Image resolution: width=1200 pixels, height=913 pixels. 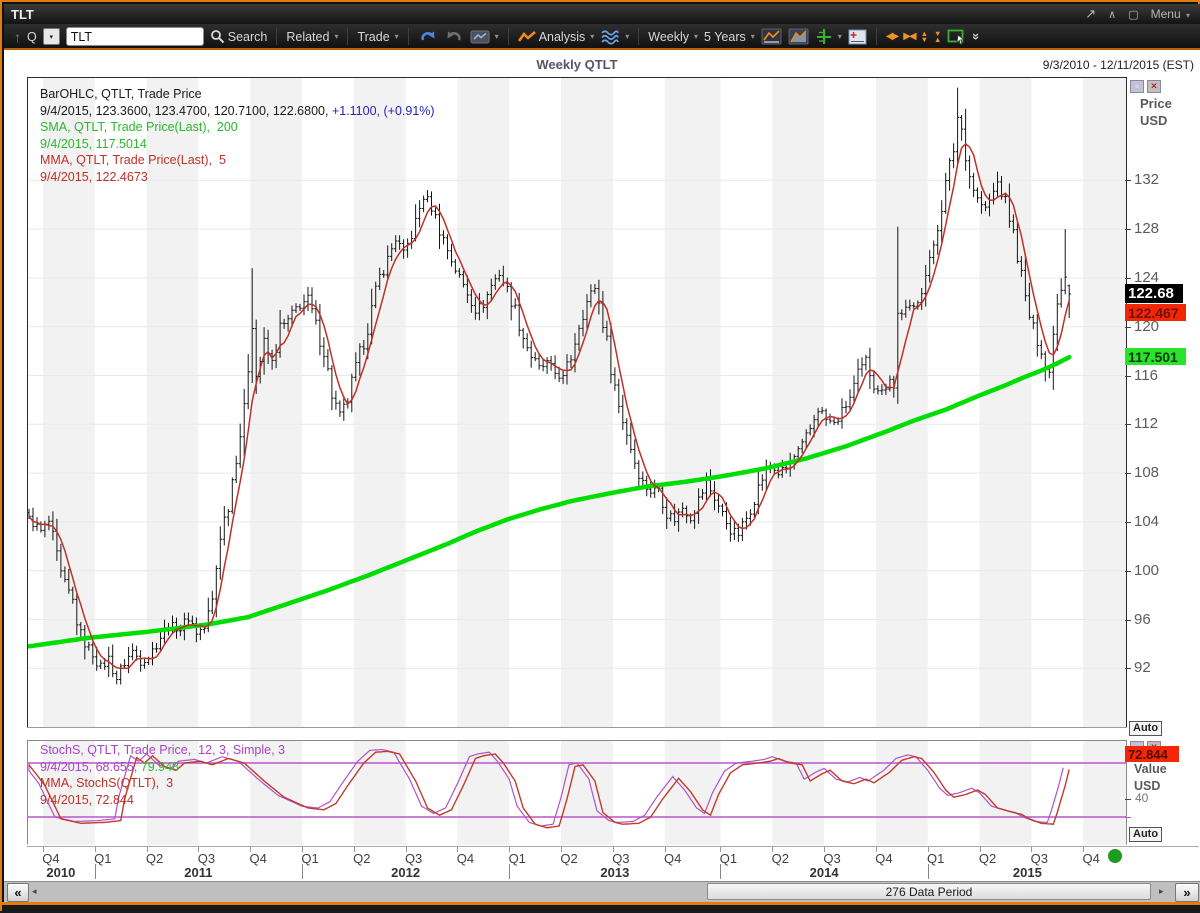 I want to click on title-bar: TLT ↗ ∧ ▢ Menu ▾, so click(x=602, y=14).